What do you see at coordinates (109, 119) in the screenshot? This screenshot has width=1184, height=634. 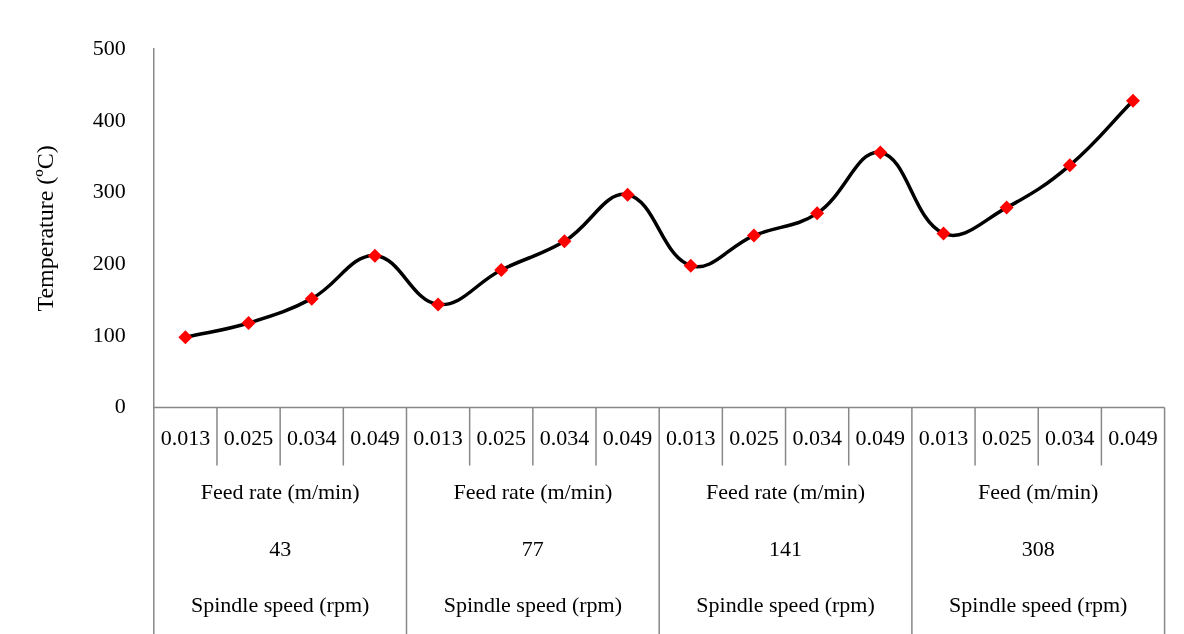 I see `y-tick-label: 400` at bounding box center [109, 119].